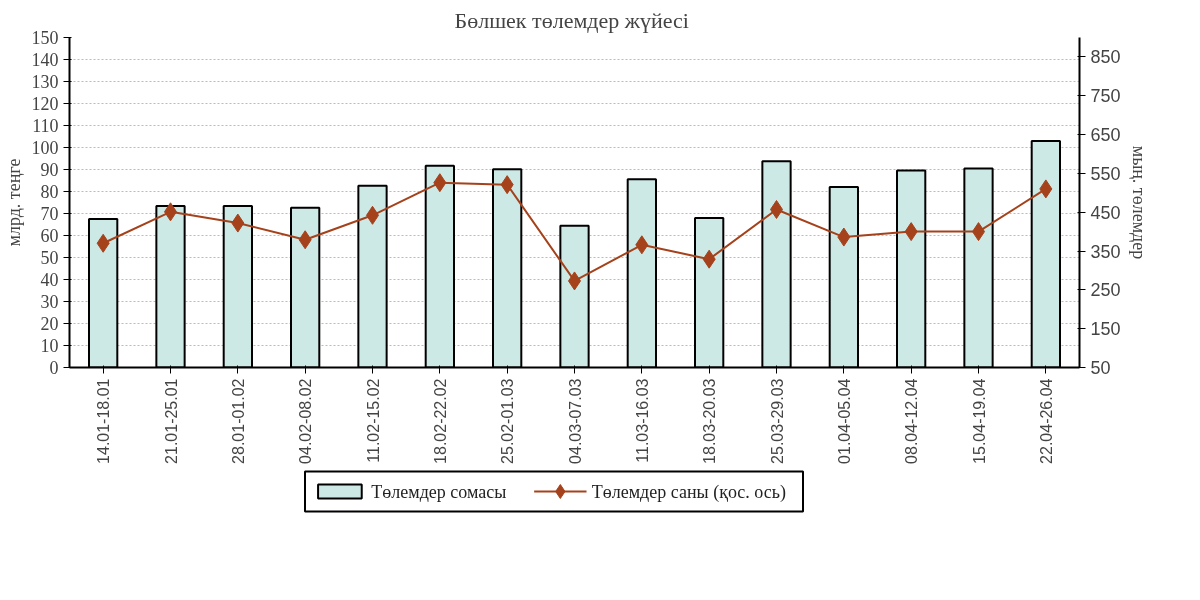  What do you see at coordinates (54, 368) in the screenshot?
I see `y-tick-label: 0` at bounding box center [54, 368].